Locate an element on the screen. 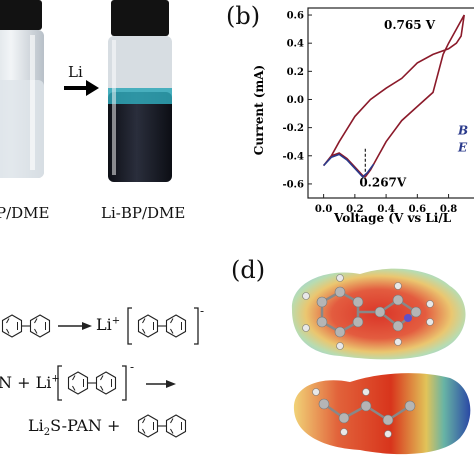 The width and height of the screenshot is (474, 474). cv-series is located at coordinates (393, 96).